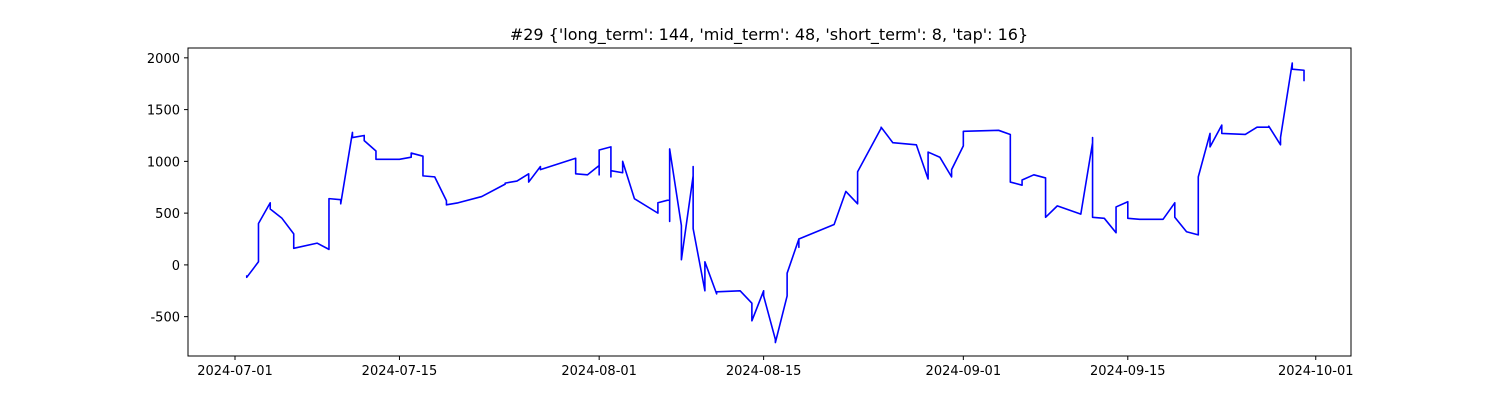 The width and height of the screenshot is (1500, 400). I want to click on y-tick-label: 1500, so click(163, 111).